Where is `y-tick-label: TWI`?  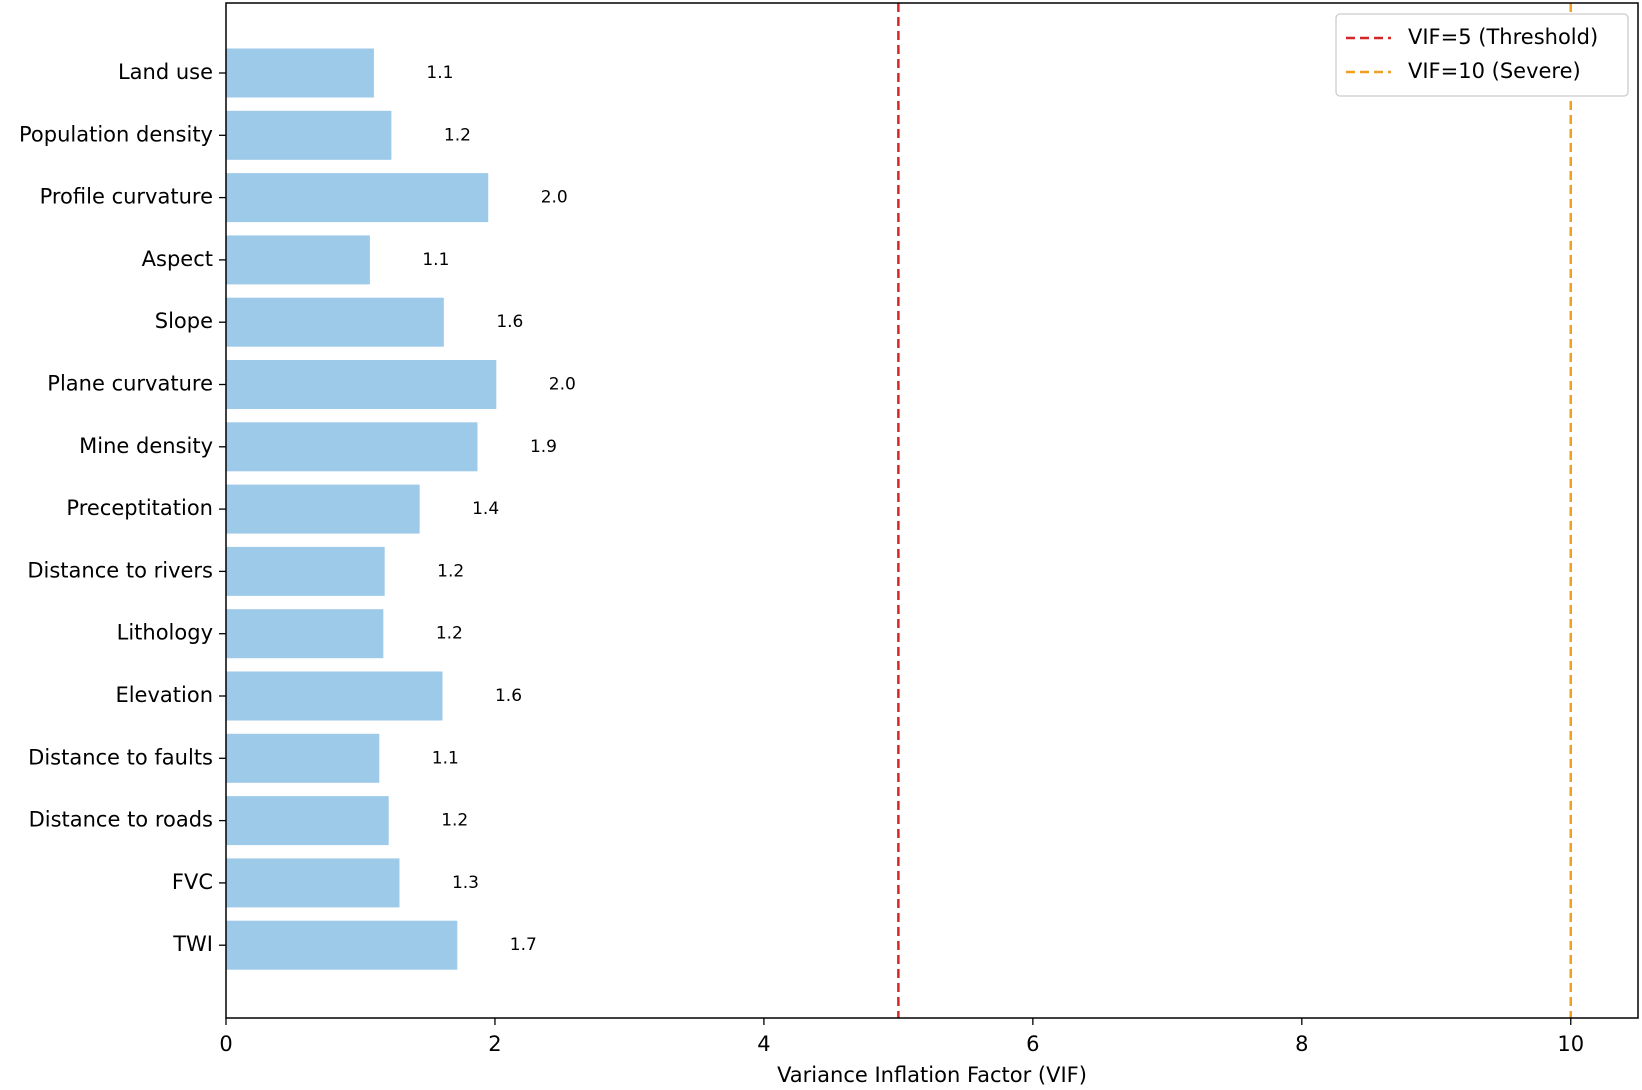
y-tick-label: TWI is located at coordinates (192, 944).